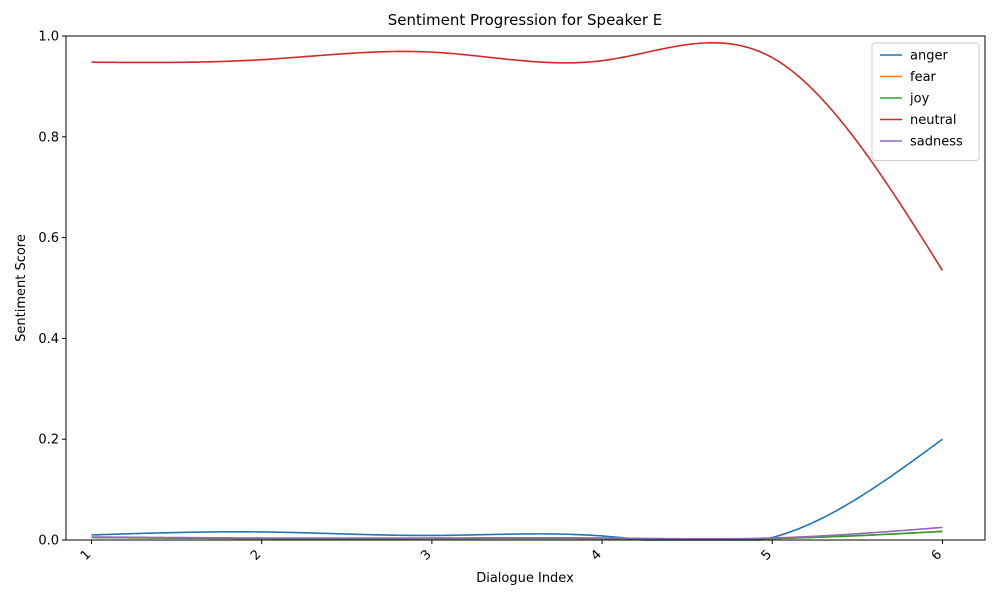  What do you see at coordinates (933, 120) in the screenshot?
I see `legend-label-neutral: neutral` at bounding box center [933, 120].